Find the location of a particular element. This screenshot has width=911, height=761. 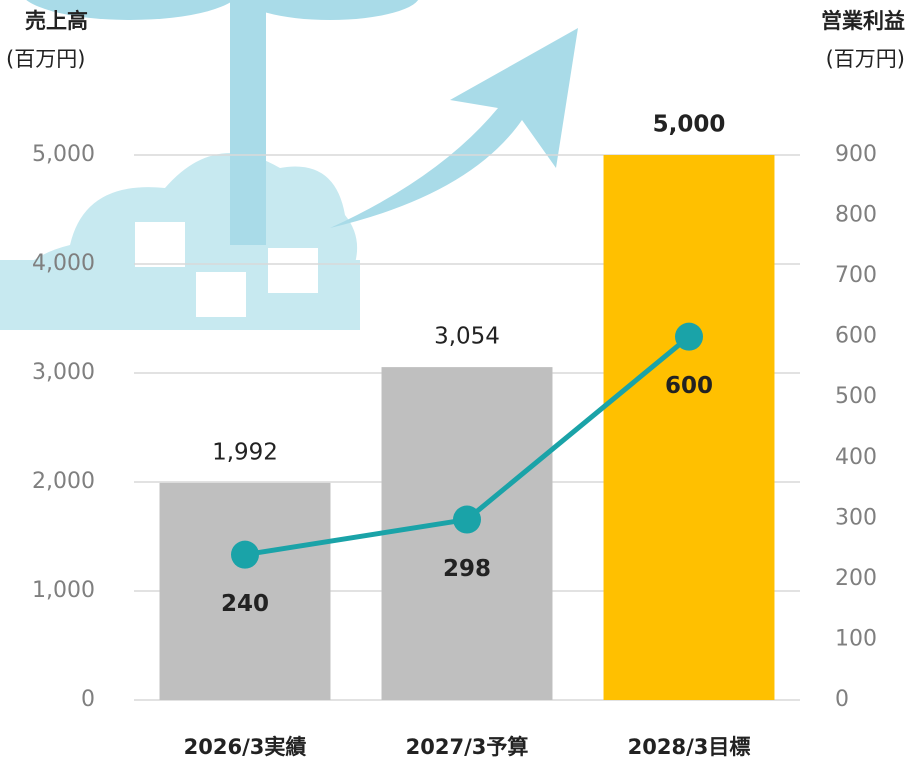

x-tick-label: 2027/3予算 is located at coordinates (467, 747).